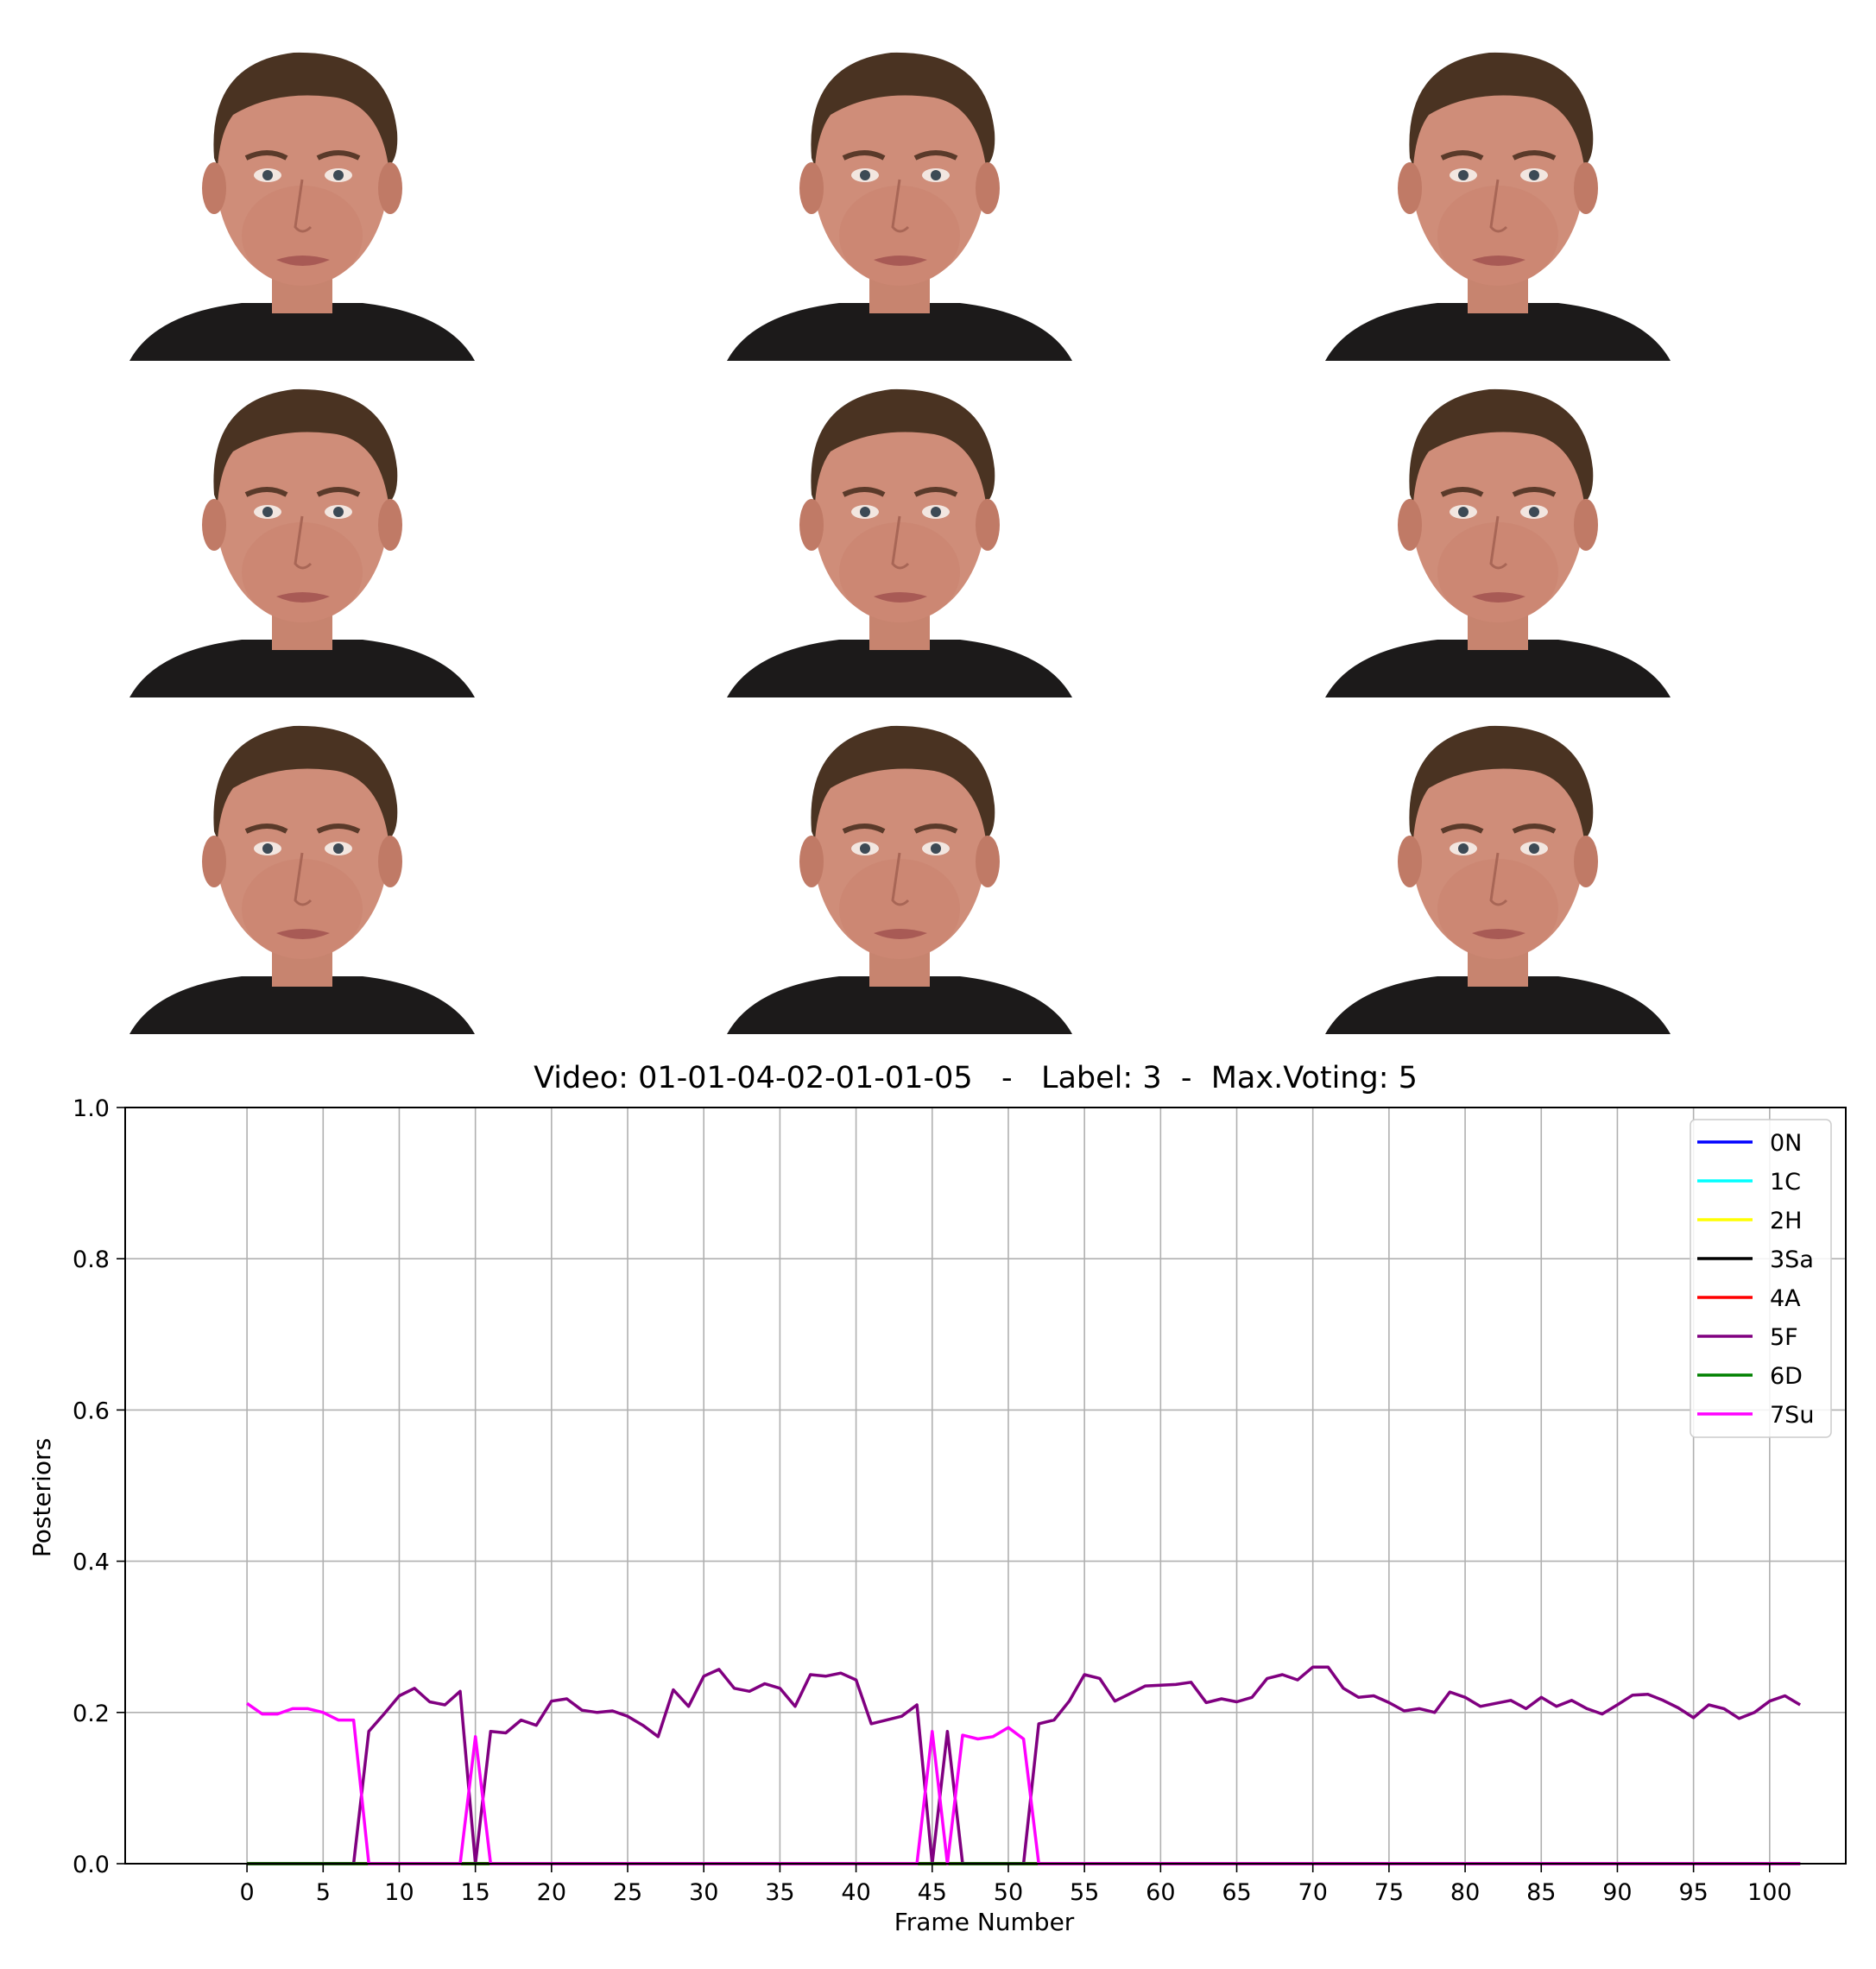 Image resolution: width=1876 pixels, height=1969 pixels. I want to click on x-tick-label: 95, so click(1693, 1893).